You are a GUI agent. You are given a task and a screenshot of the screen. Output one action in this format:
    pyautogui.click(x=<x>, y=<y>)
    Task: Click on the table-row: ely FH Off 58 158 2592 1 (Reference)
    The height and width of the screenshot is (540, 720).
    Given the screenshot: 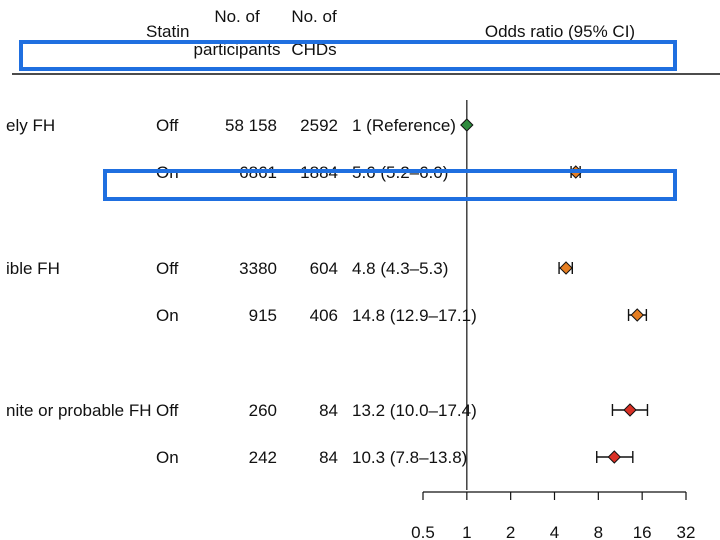 What is the action you would take?
    pyautogui.click(x=231, y=125)
    